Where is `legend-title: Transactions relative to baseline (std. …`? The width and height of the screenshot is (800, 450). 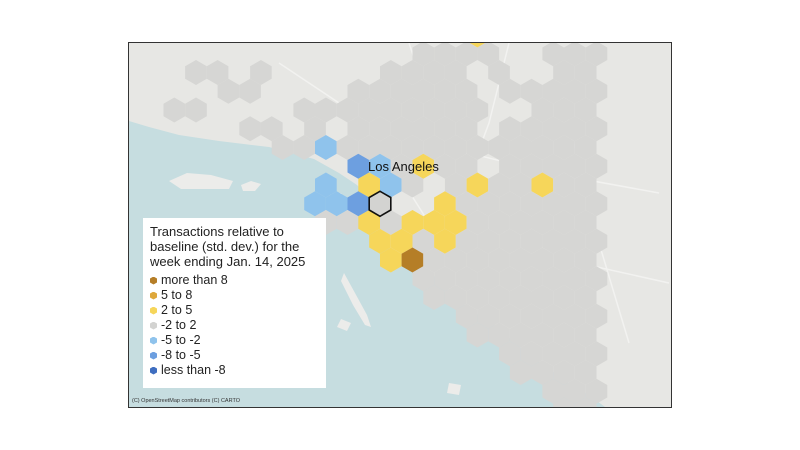
legend-title: Transactions relative to baseline (std. … is located at coordinates (228, 246).